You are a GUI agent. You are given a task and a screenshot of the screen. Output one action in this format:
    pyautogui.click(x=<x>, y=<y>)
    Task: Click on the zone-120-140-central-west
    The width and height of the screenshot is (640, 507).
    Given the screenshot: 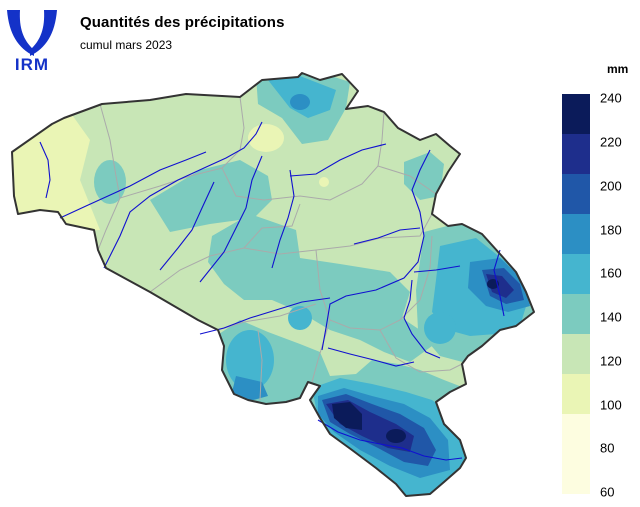 What is the action you would take?
    pyautogui.click(x=211, y=196)
    